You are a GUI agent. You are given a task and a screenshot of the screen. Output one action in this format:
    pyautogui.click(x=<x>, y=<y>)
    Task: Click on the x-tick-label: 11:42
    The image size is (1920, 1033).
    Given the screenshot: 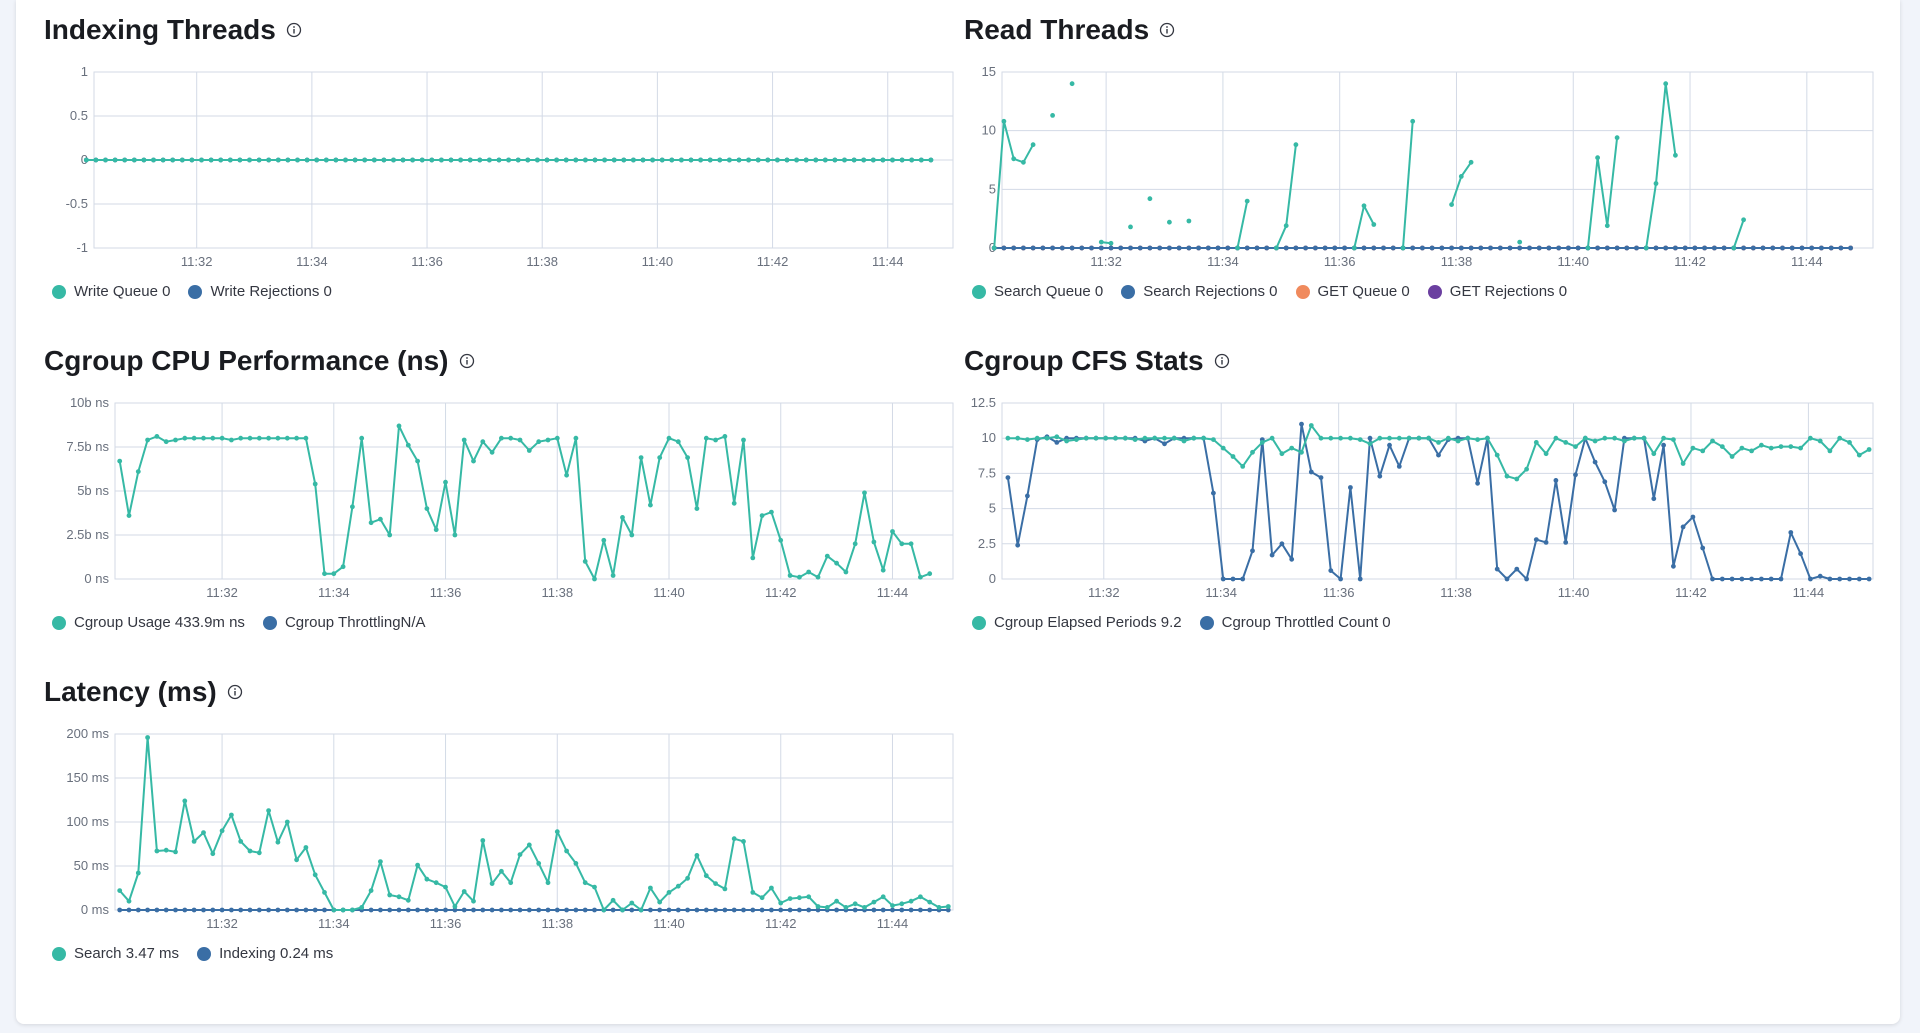 What is the action you would take?
    pyautogui.click(x=1691, y=592)
    